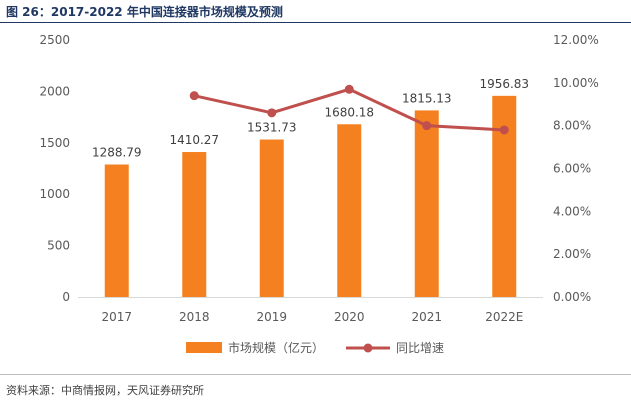 The height and width of the screenshot is (404, 631). What do you see at coordinates (58, 246) in the screenshot?
I see `left-tick-label: 500` at bounding box center [58, 246].